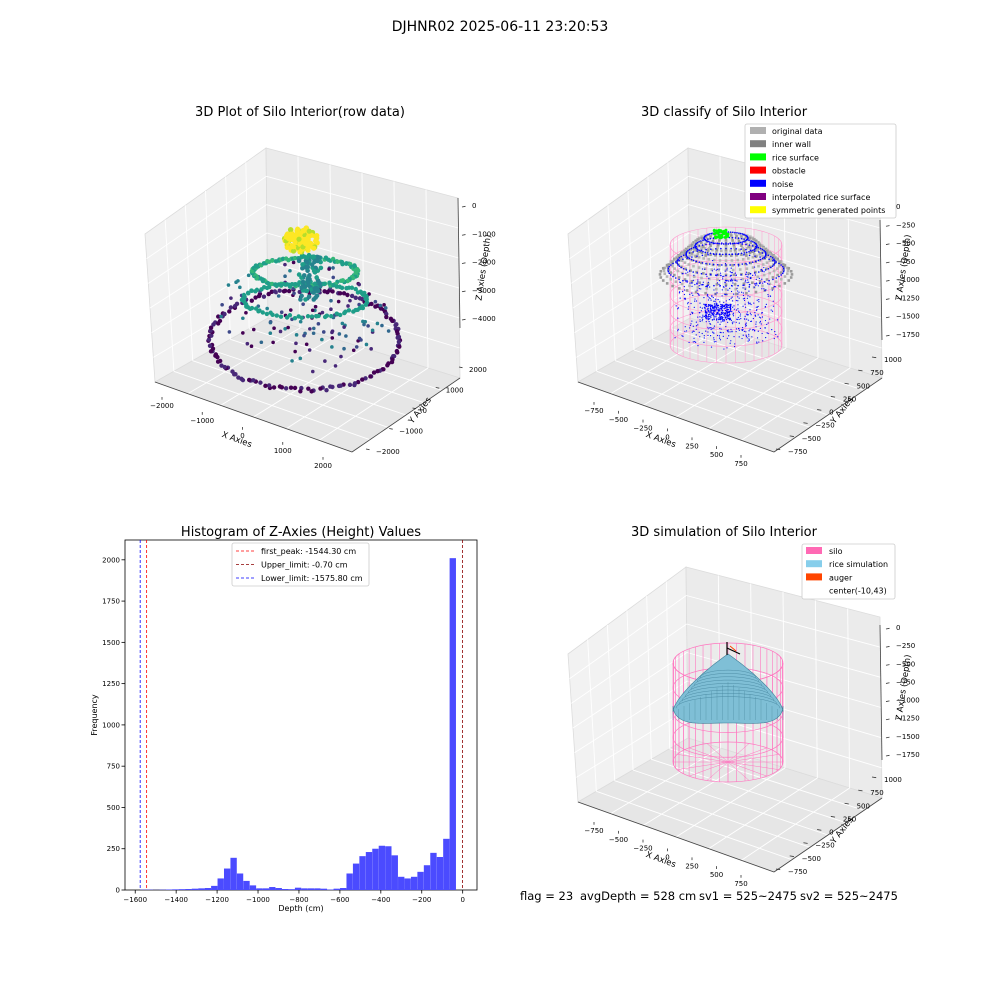 This screenshot has width=1000, height=1000. Describe the element at coordinates (814, 590) in the screenshot. I see `legend-swatch` at that location.